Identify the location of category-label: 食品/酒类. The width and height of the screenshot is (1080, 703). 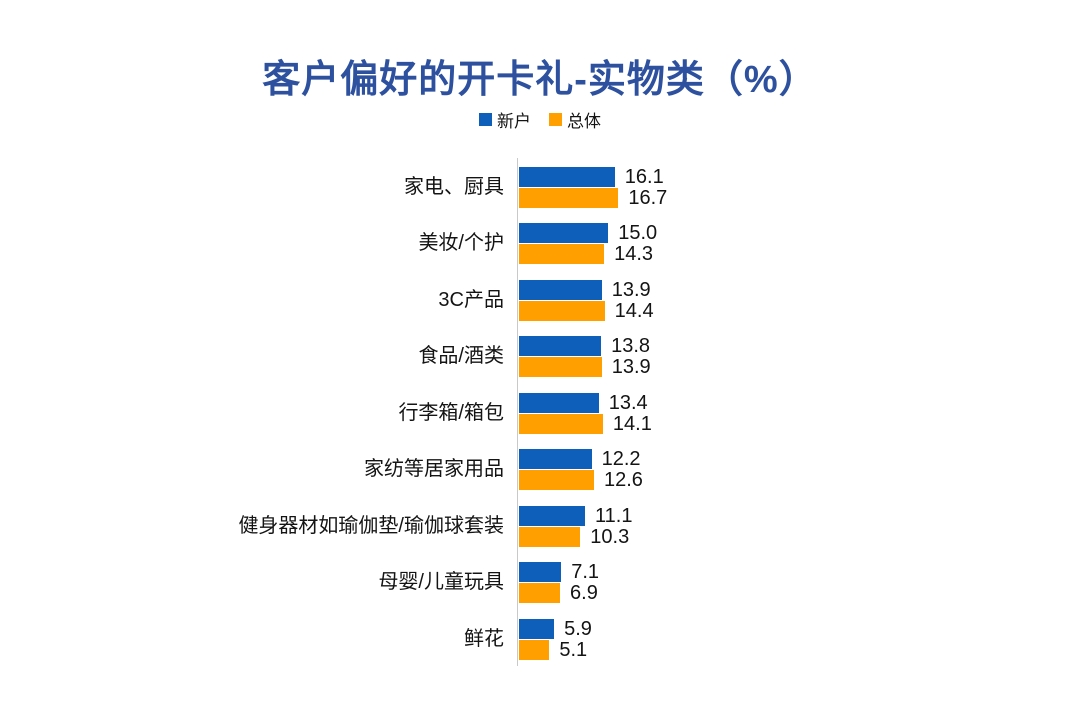
(461, 356).